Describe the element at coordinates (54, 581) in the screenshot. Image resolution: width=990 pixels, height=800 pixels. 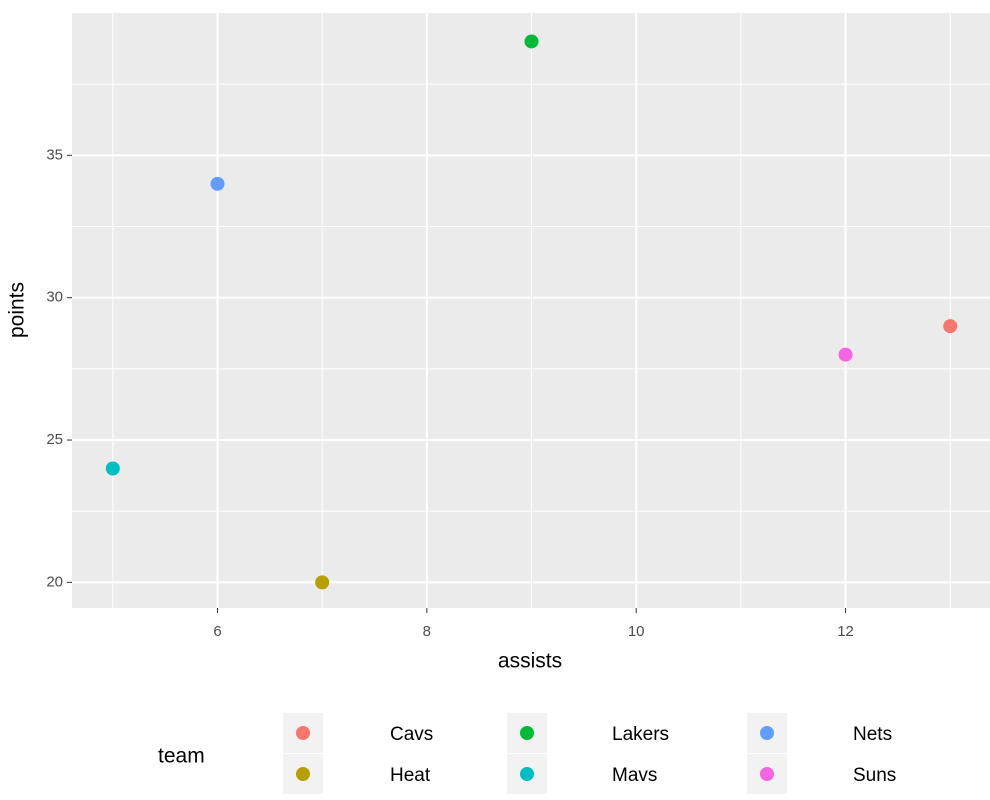
I see `y-tick-label: 20` at that location.